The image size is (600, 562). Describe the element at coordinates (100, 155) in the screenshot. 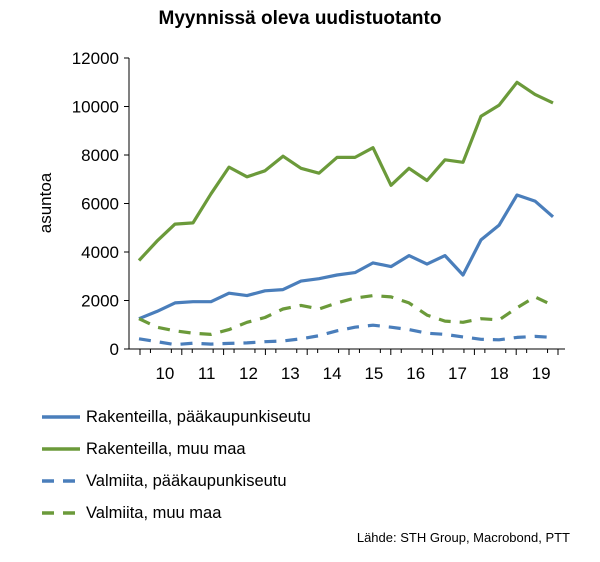

I see `y-tick-label: 8000` at that location.